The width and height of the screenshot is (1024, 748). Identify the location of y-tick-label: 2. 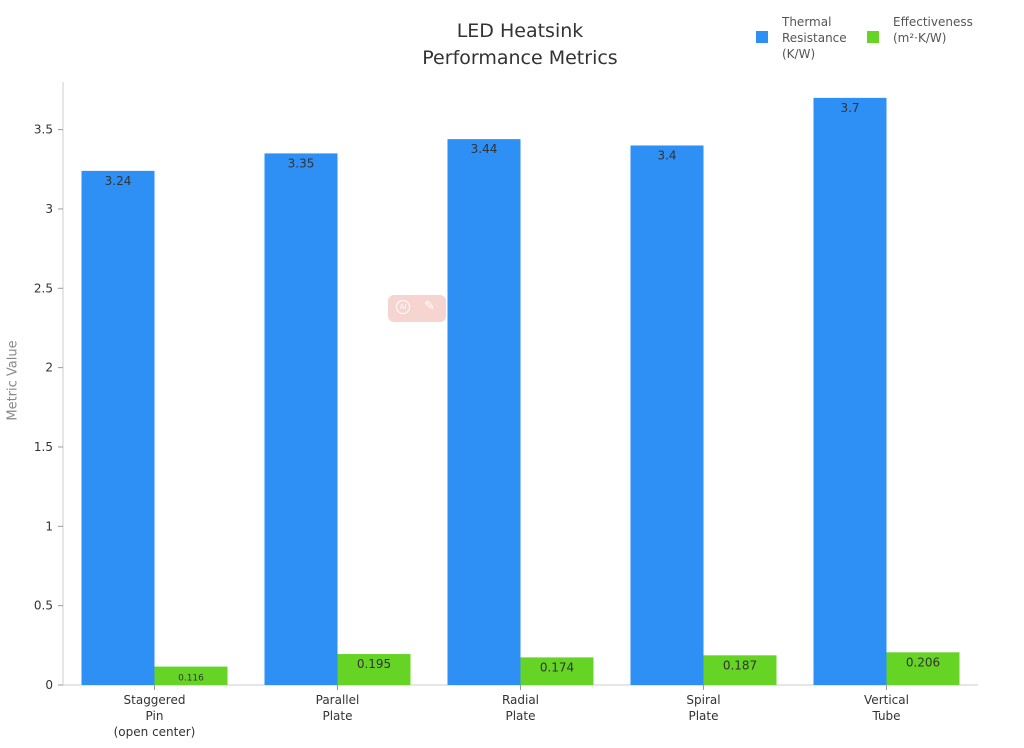
(49, 368).